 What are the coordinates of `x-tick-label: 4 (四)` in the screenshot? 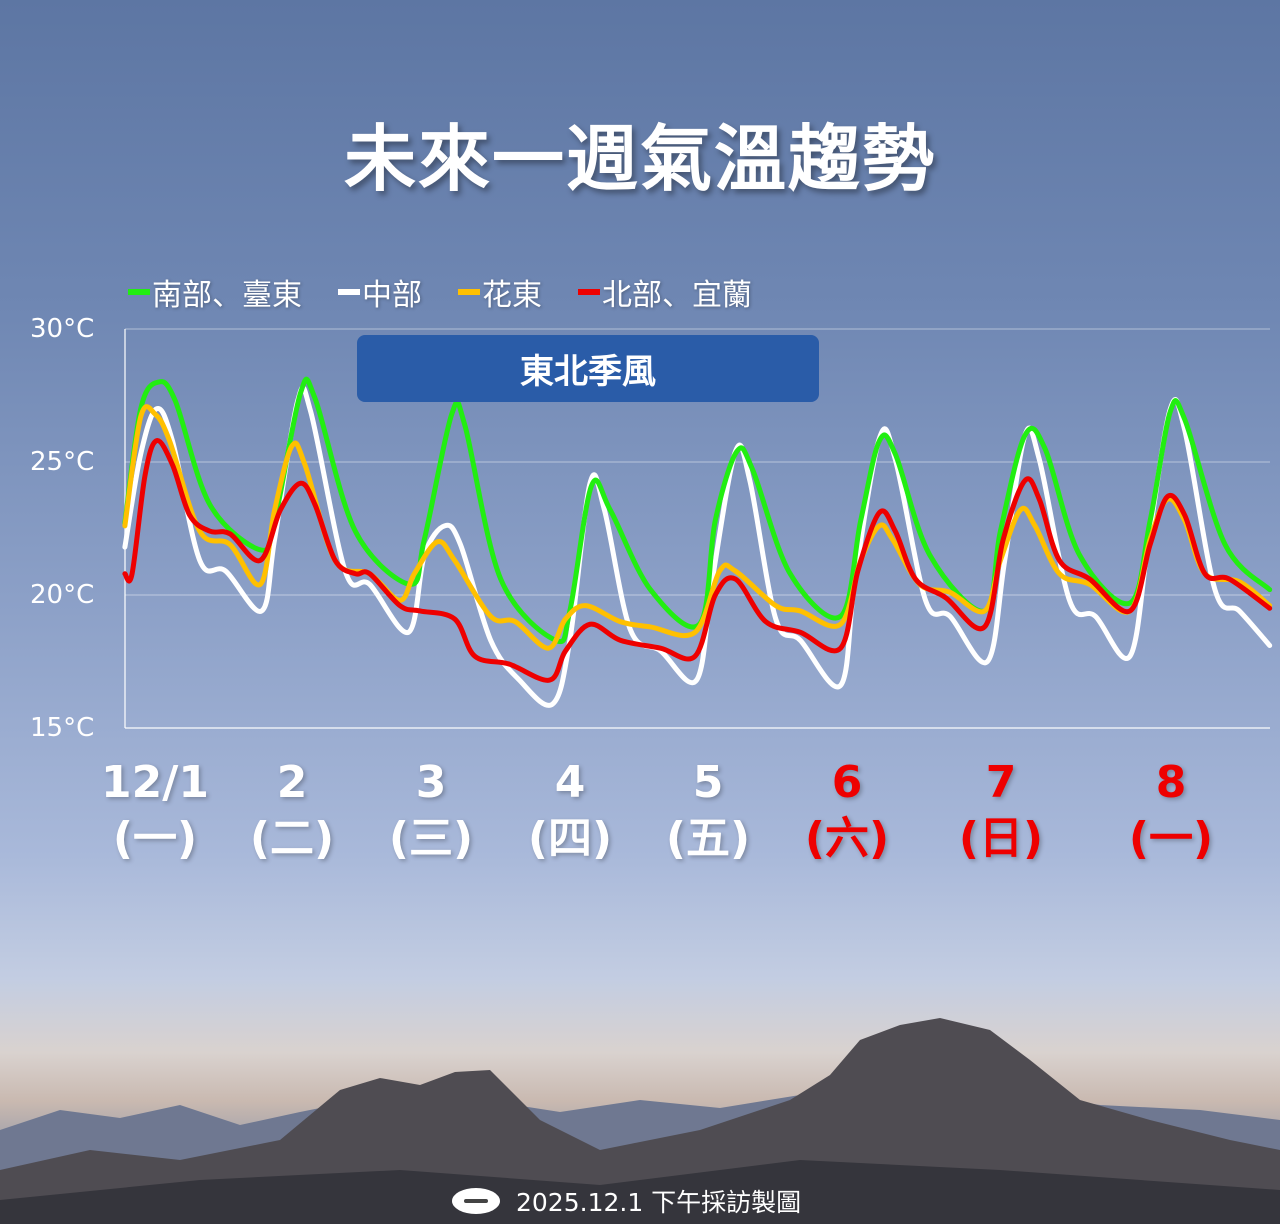 It's located at (570, 811).